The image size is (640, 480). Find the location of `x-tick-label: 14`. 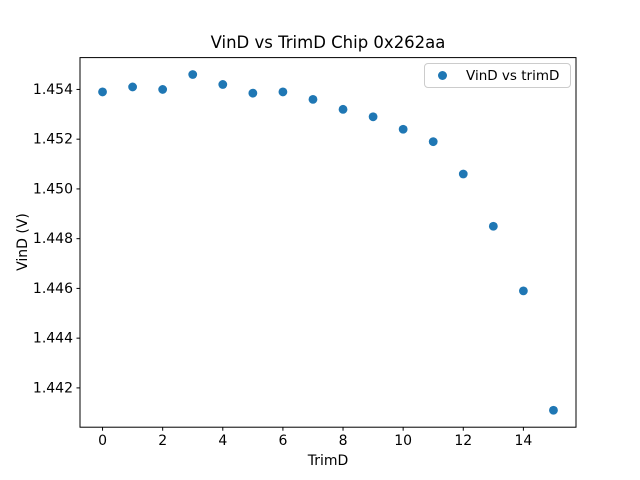

x-tick-label: 14 is located at coordinates (523, 441).